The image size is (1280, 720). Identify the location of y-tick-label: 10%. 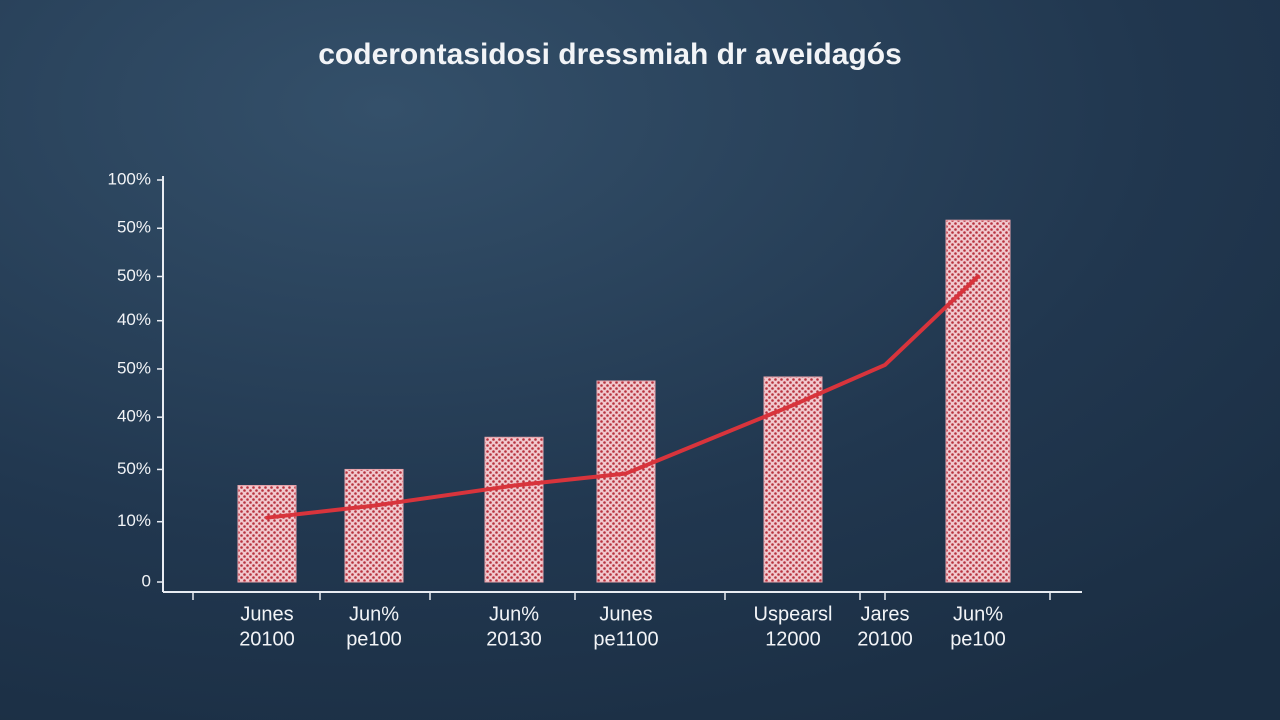
(134, 520).